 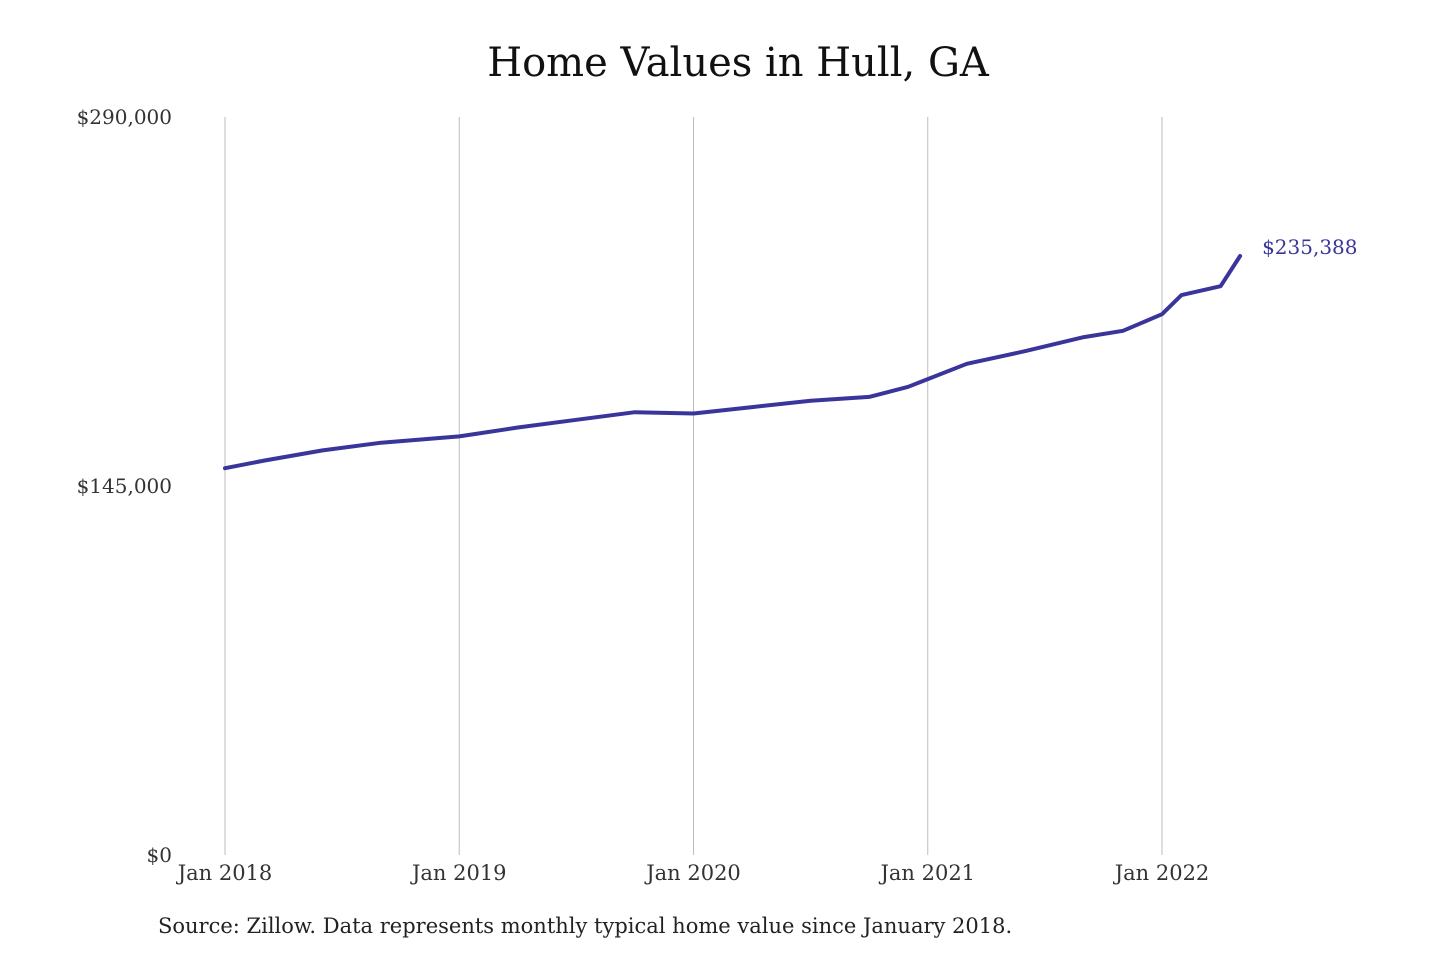 I want to click on x-tick-label: Jan 2020, so click(x=692, y=873).